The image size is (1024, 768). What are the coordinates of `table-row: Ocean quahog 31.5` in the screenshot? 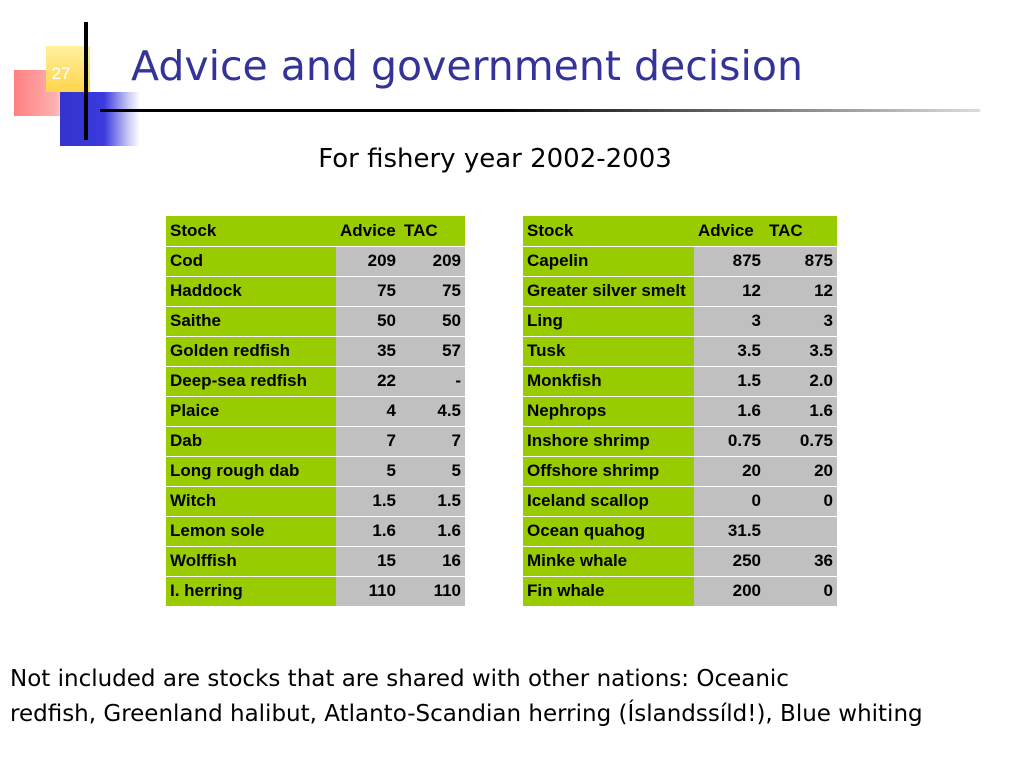 It's located at (680, 531).